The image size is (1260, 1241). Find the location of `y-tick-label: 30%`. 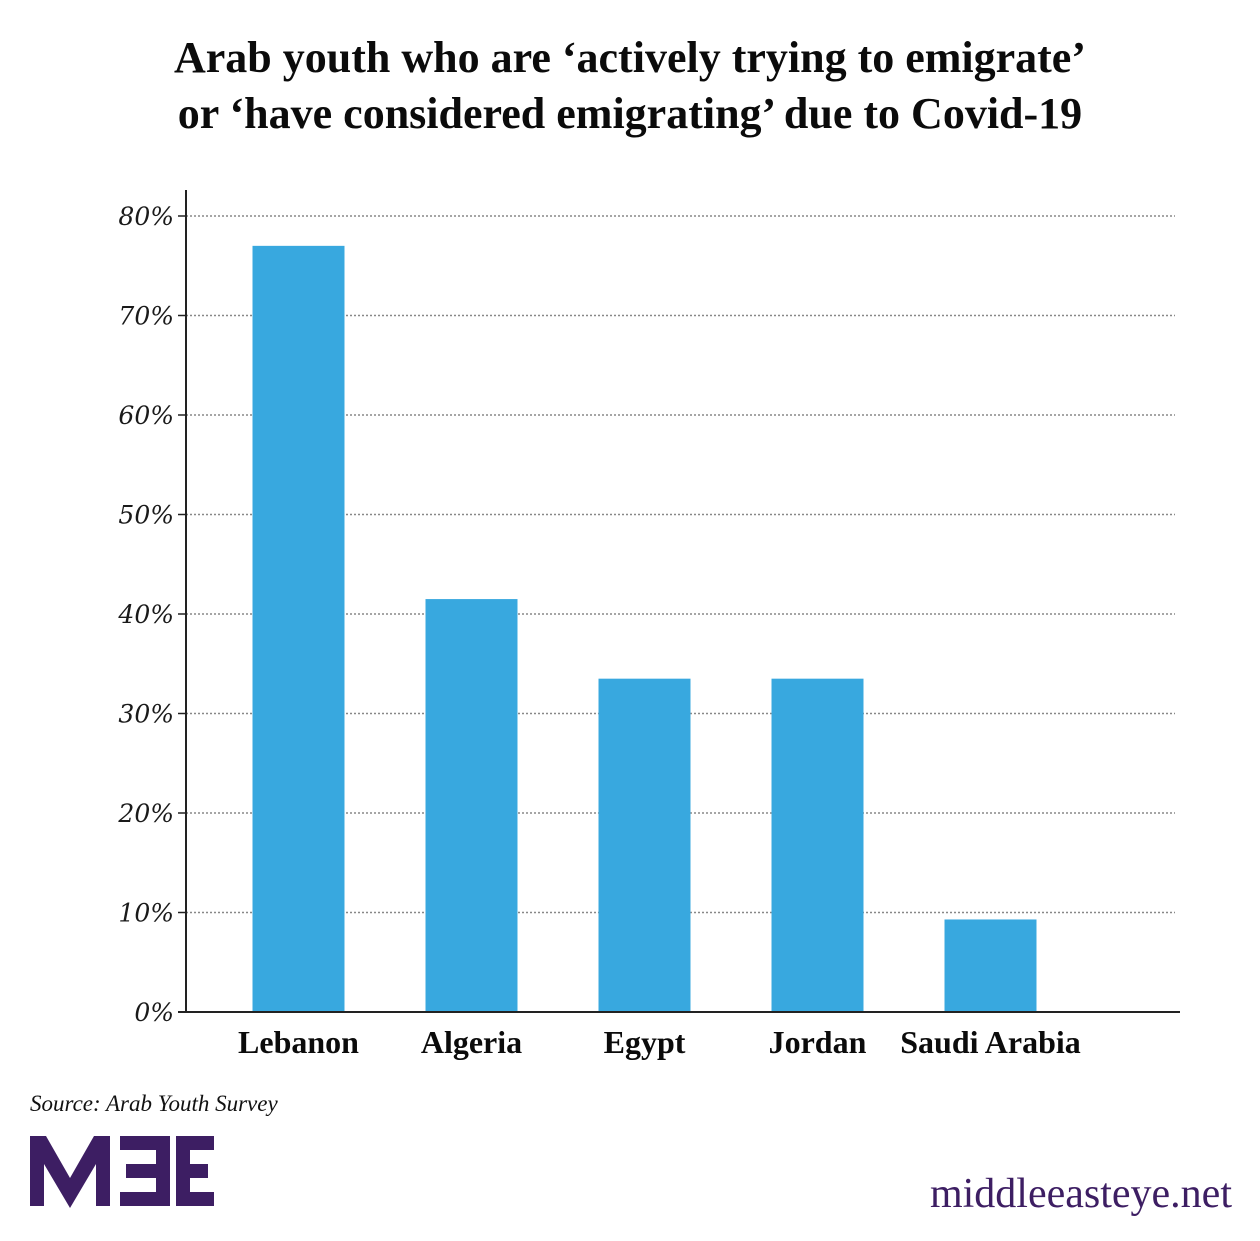

y-tick-label: 30% is located at coordinates (146, 714).